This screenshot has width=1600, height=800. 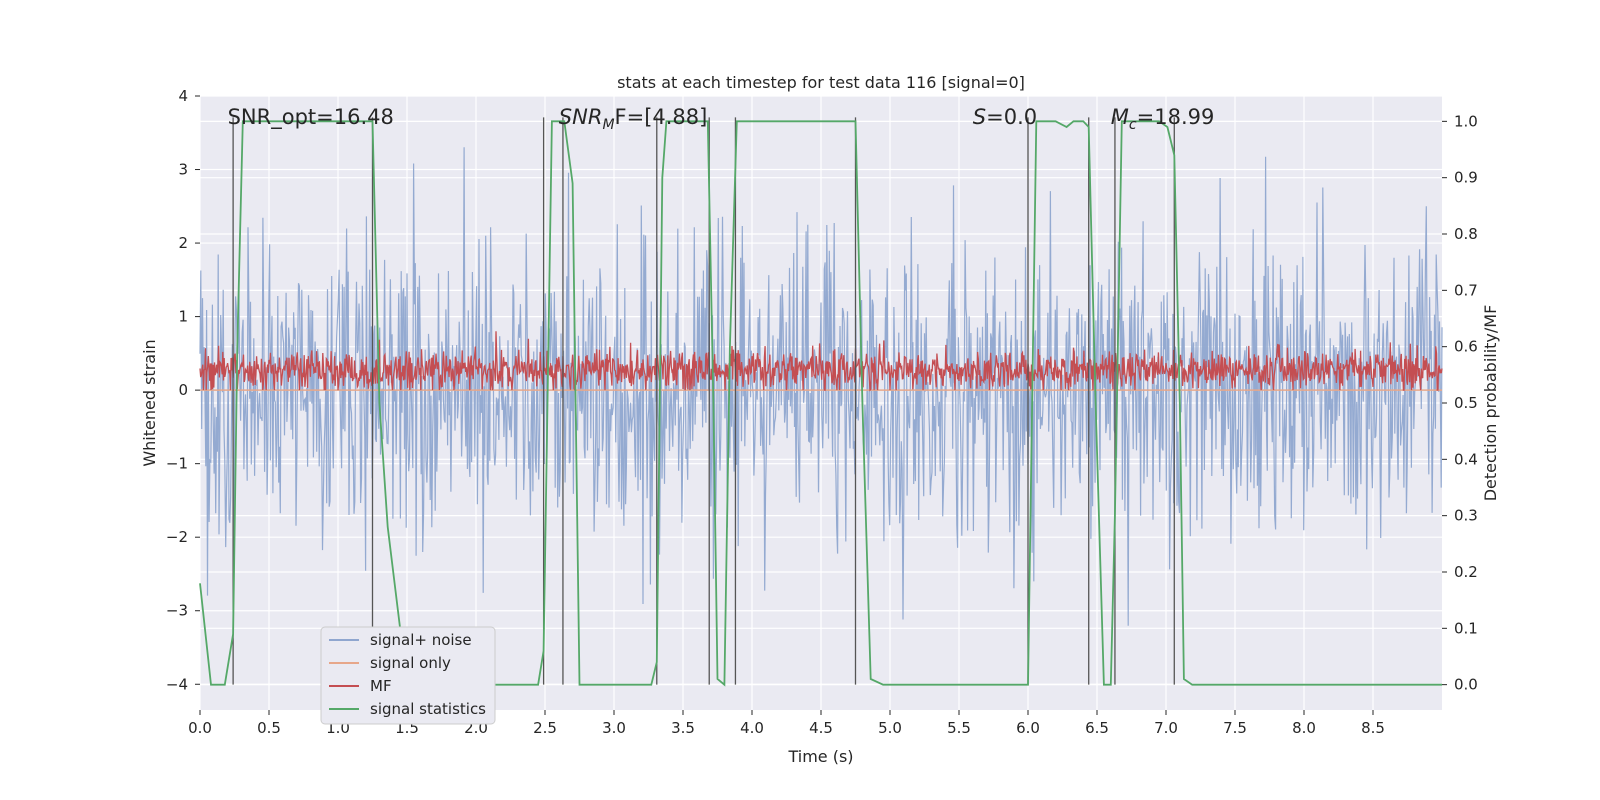 I want to click on annotations: SNR_opt=16.48 SNRMF=[4.88] S=0.0 Mc=18.99, so click(x=721, y=119).